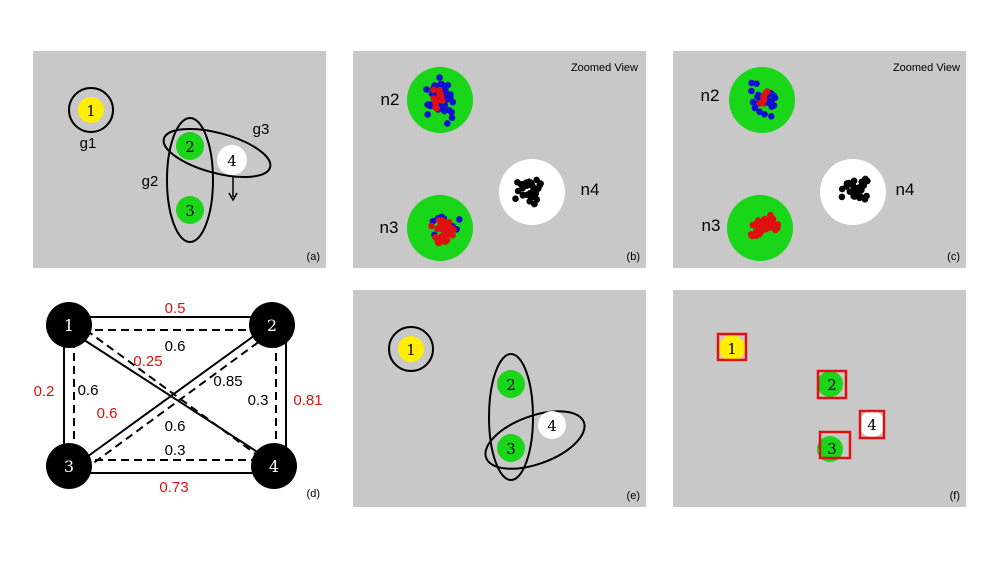  What do you see at coordinates (633, 496) in the screenshot?
I see `panel-e-label: (e)` at bounding box center [633, 496].